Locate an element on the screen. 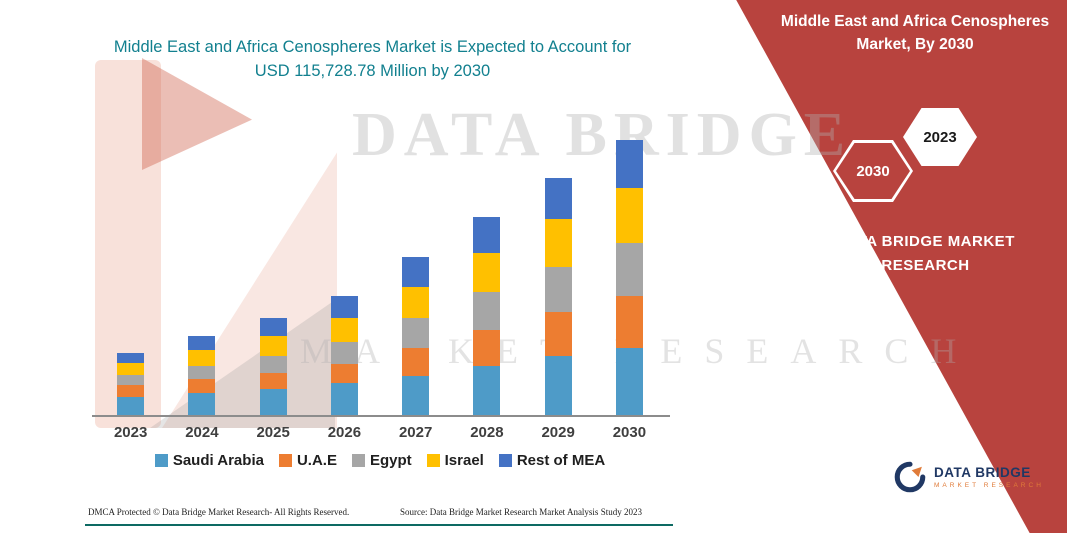  legend-label: Egypt is located at coordinates (390, 460).